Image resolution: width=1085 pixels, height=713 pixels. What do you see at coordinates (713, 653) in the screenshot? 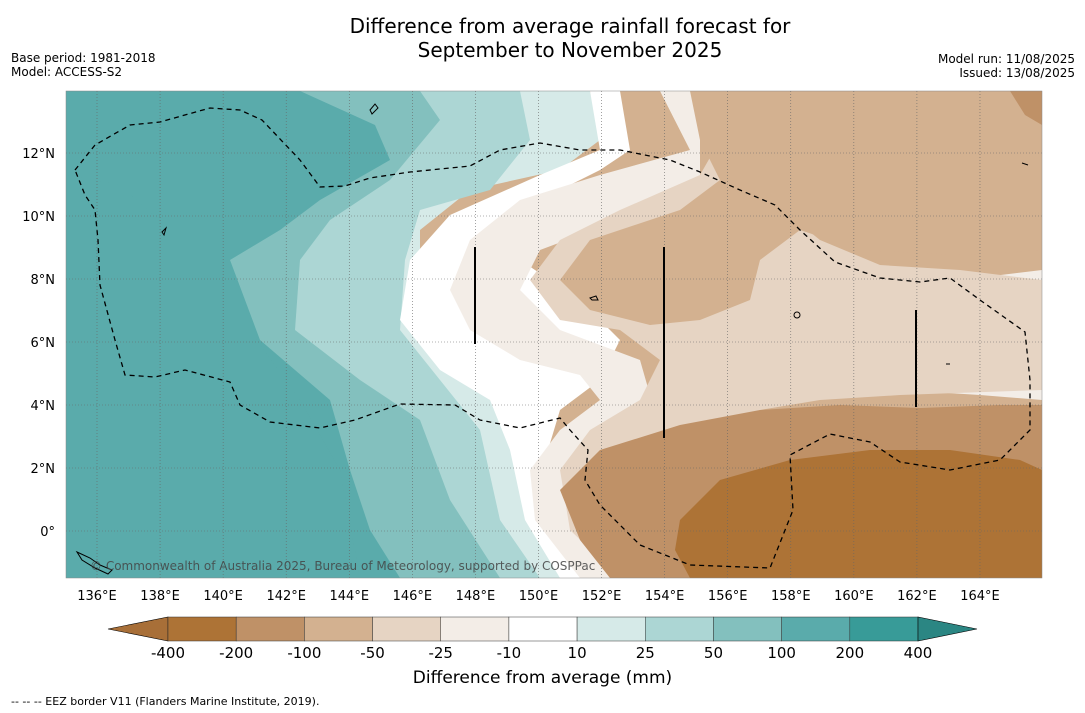
I see `colorbar-tick-label: 50` at bounding box center [713, 653].